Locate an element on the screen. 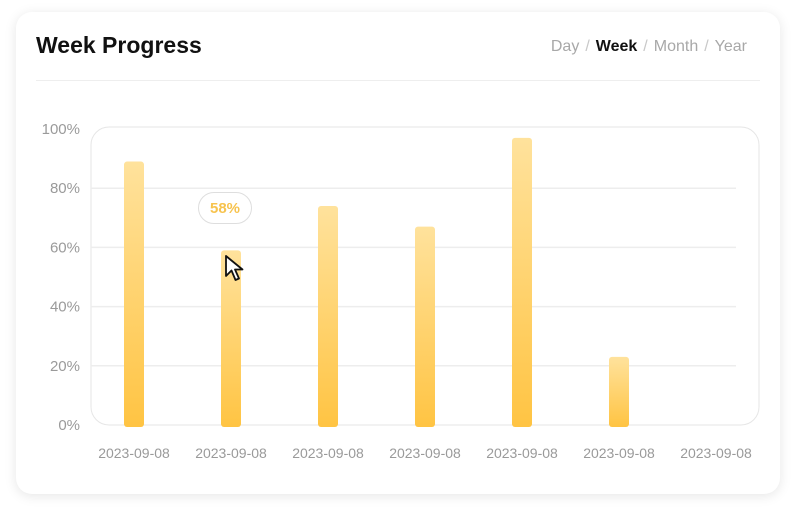 The height and width of the screenshot is (514, 796). y-tick-label: 0% is located at coordinates (69, 425).